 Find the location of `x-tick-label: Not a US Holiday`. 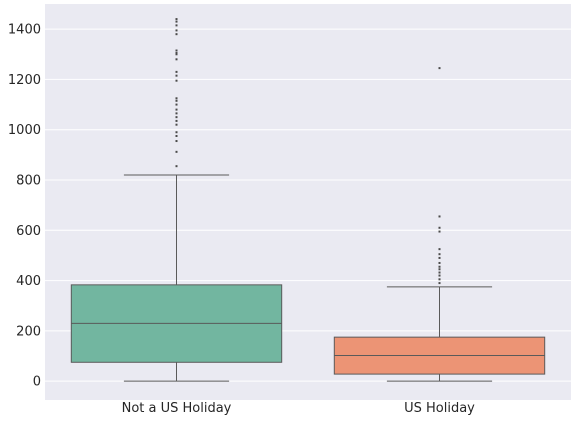

x-tick-label: Not a US Holiday is located at coordinates (177, 408).